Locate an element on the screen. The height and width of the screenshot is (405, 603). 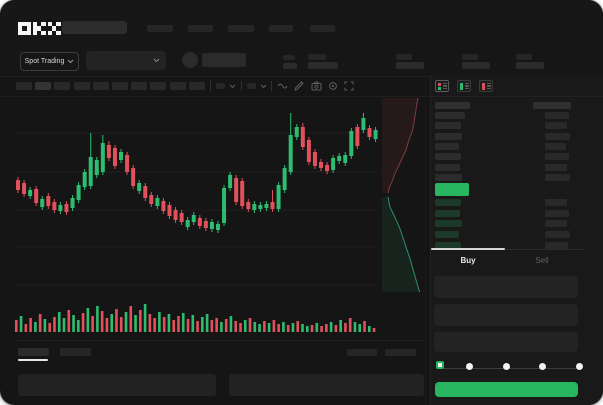
amount-slider-handle is located at coordinates (440, 365).